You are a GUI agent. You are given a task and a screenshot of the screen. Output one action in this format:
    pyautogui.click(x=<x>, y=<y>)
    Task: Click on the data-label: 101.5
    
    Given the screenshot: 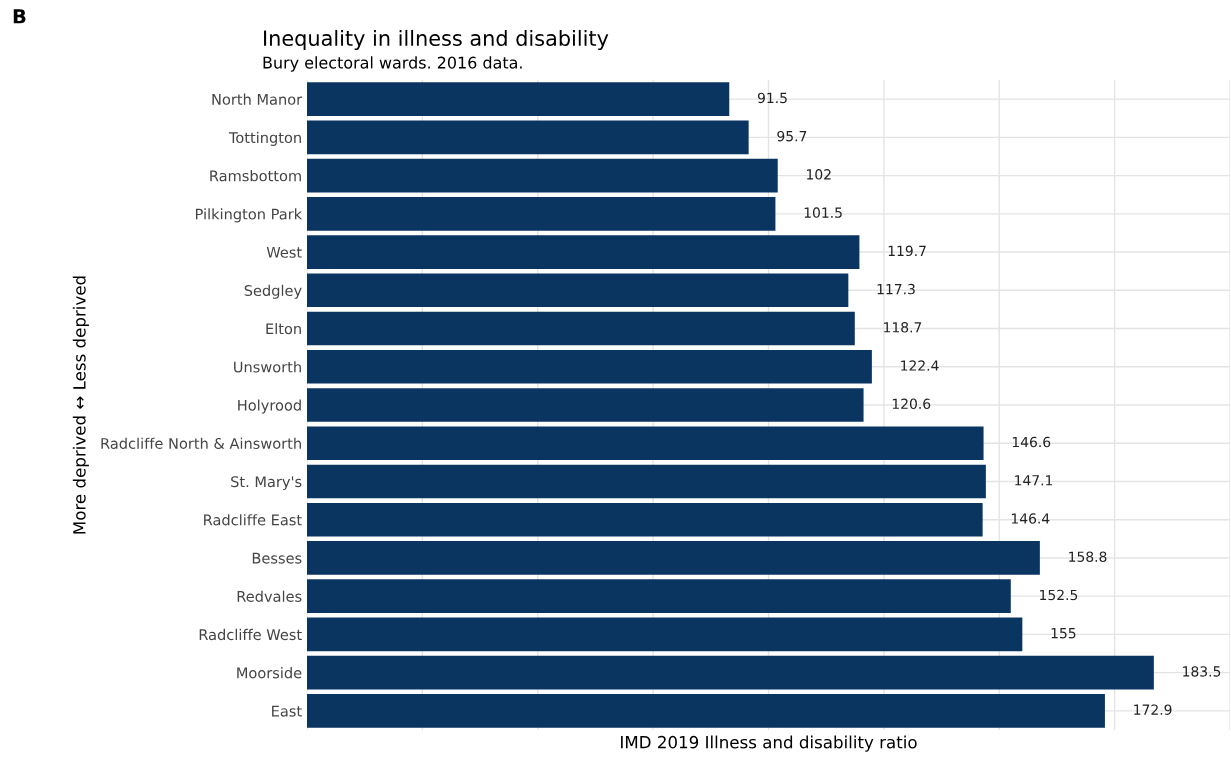 What is the action you would take?
    pyautogui.click(x=823, y=212)
    